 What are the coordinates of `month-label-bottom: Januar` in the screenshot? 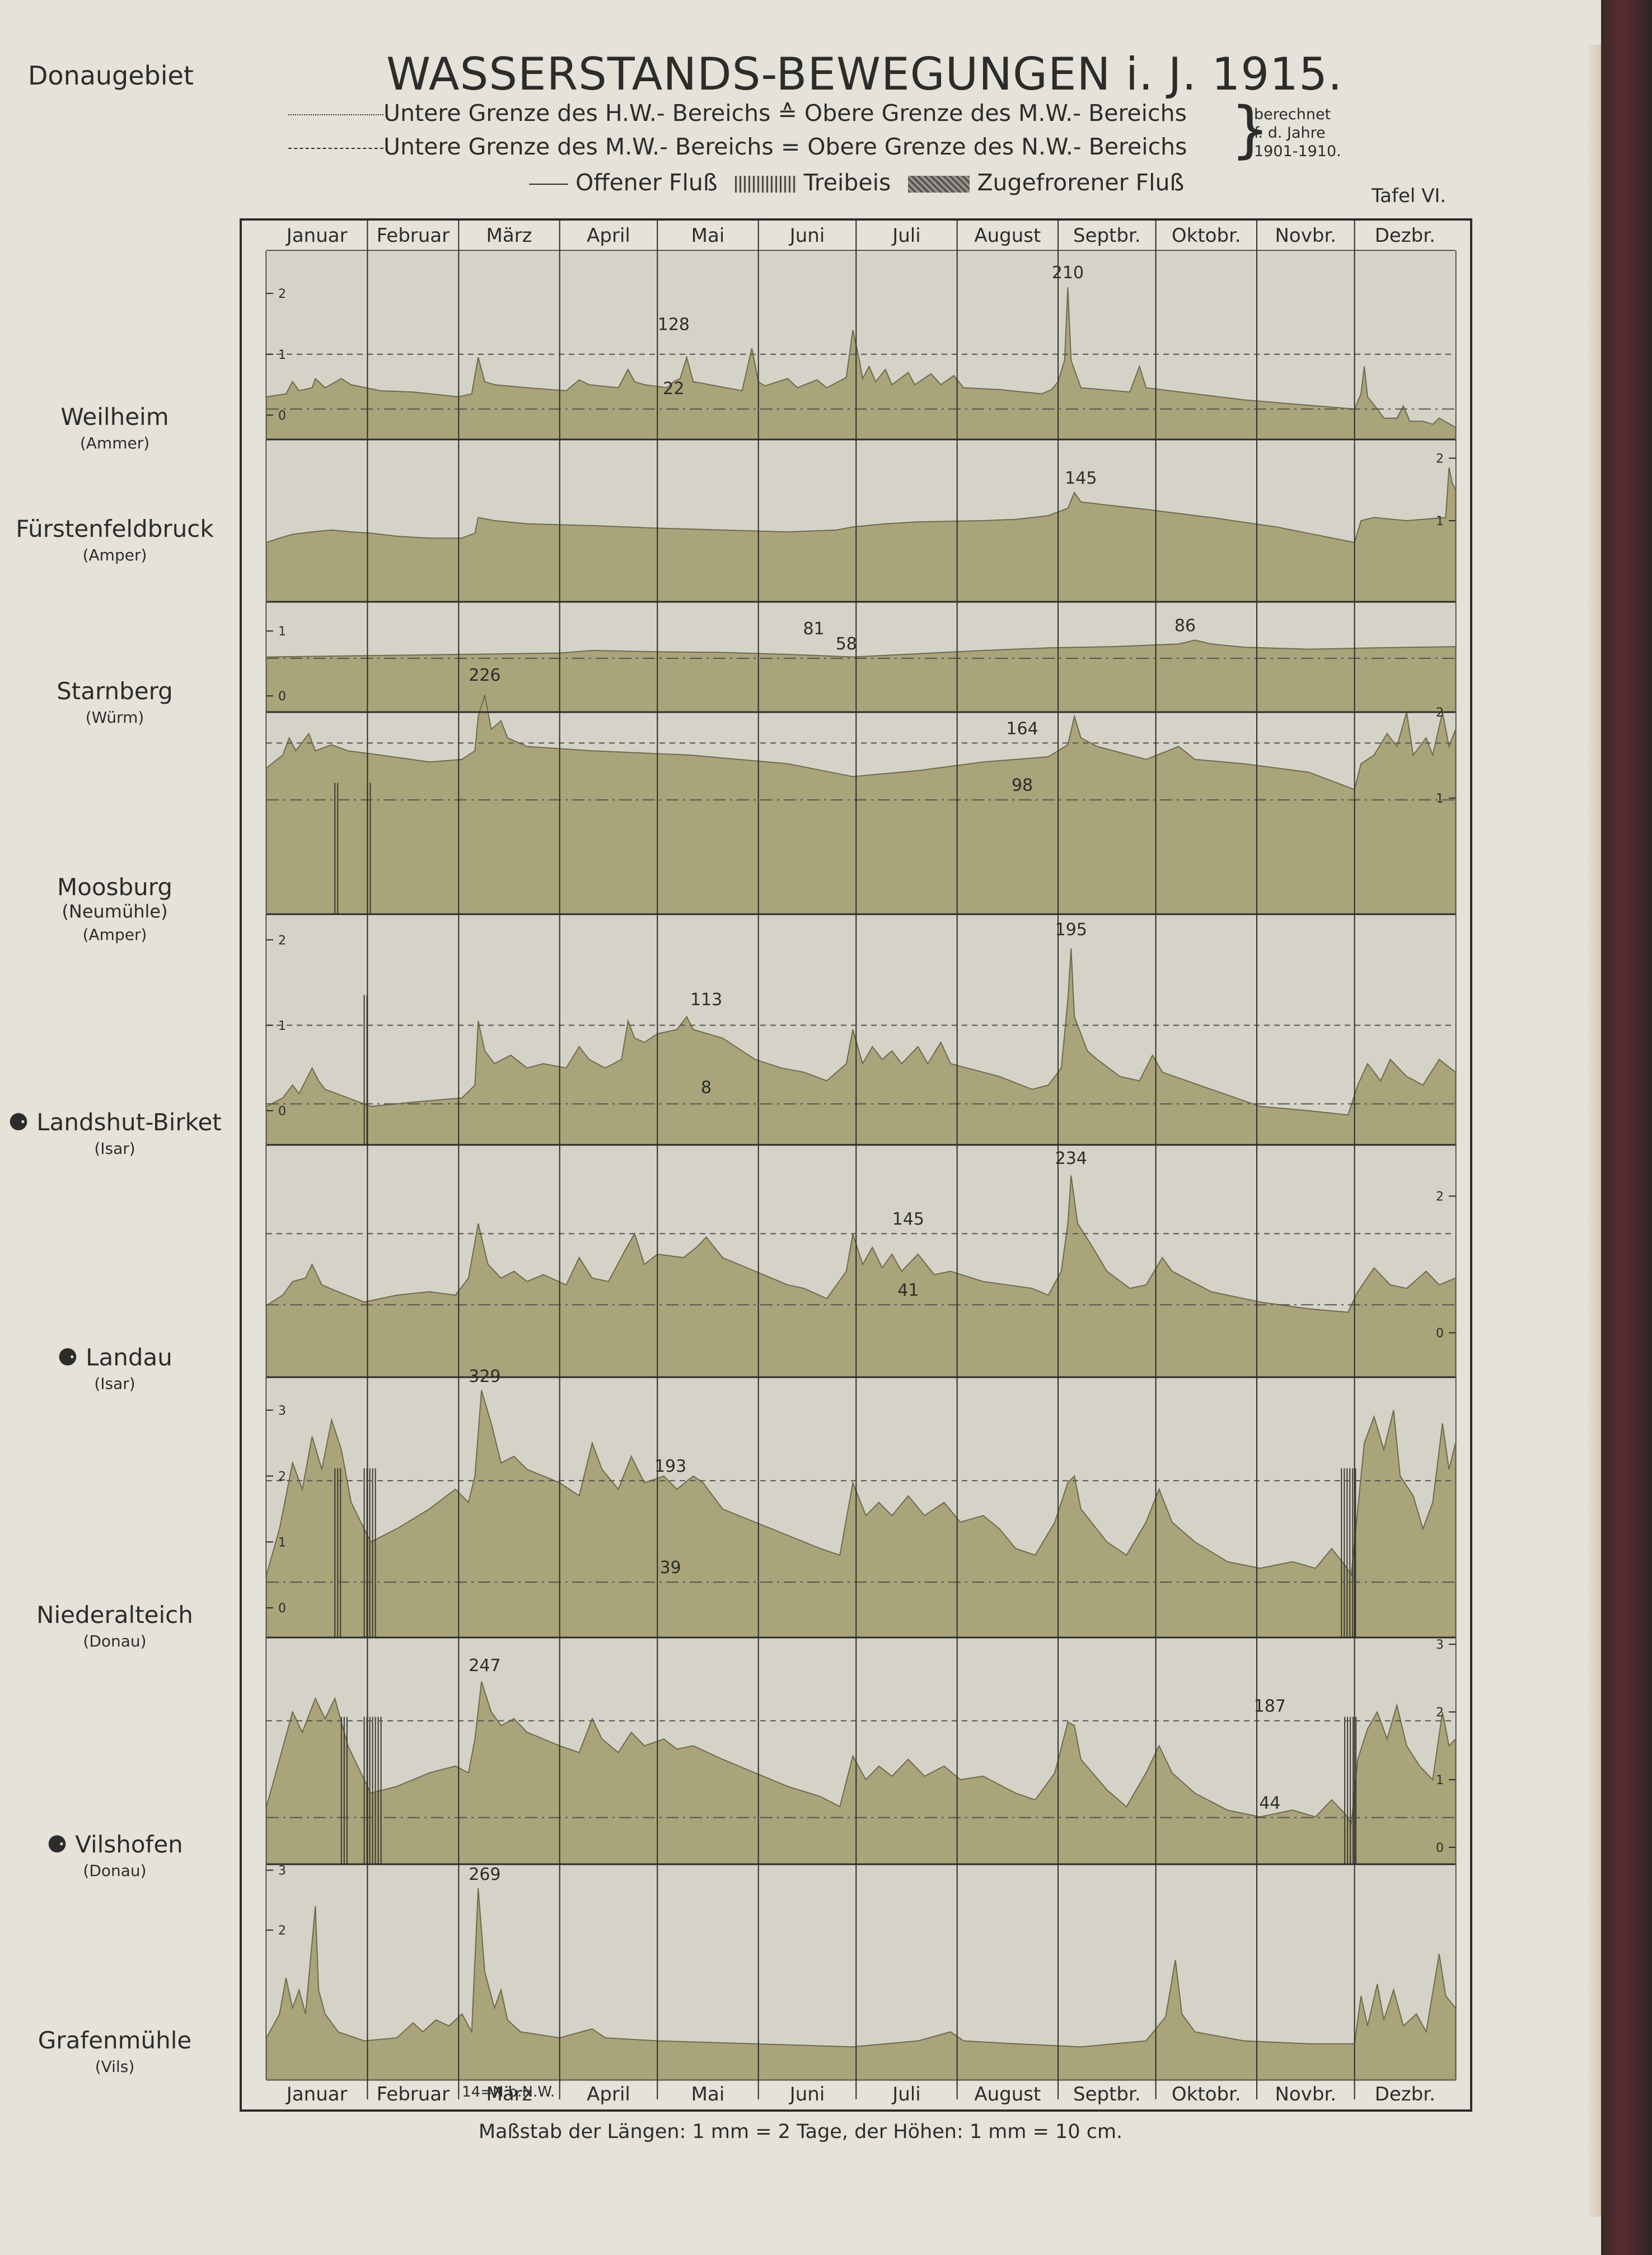 It's located at (317, 2094).